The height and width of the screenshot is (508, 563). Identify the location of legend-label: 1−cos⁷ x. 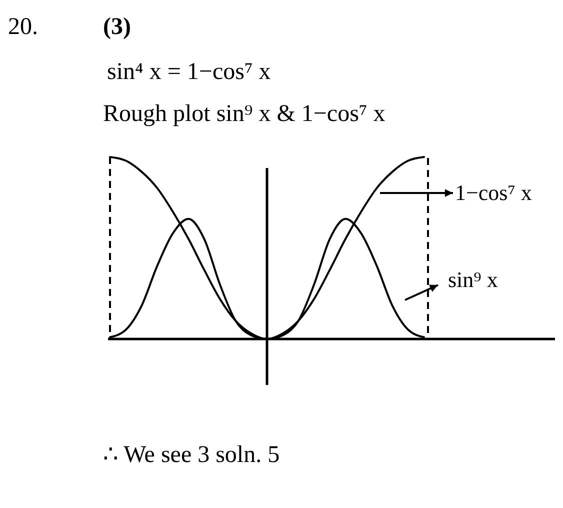
(493, 192).